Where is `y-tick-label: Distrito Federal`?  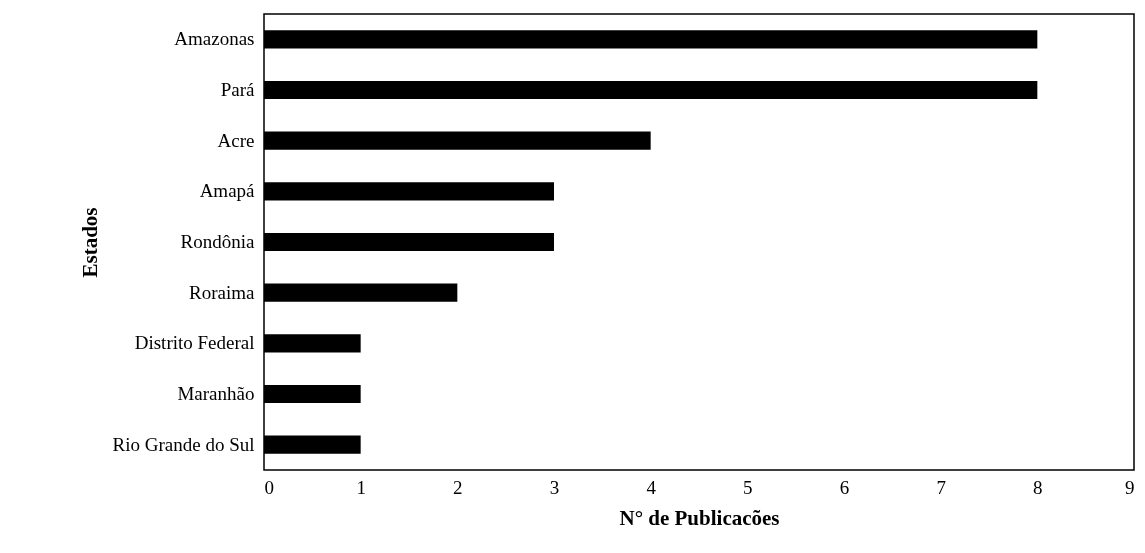 y-tick-label: Distrito Federal is located at coordinates (194, 343).